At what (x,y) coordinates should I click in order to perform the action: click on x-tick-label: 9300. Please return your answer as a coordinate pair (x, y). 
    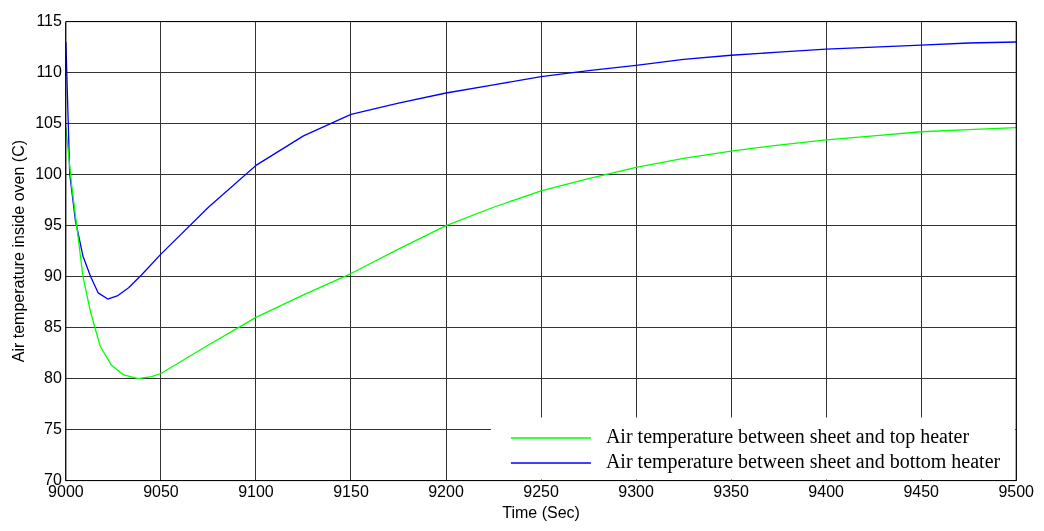
    Looking at the image, I should click on (636, 491).